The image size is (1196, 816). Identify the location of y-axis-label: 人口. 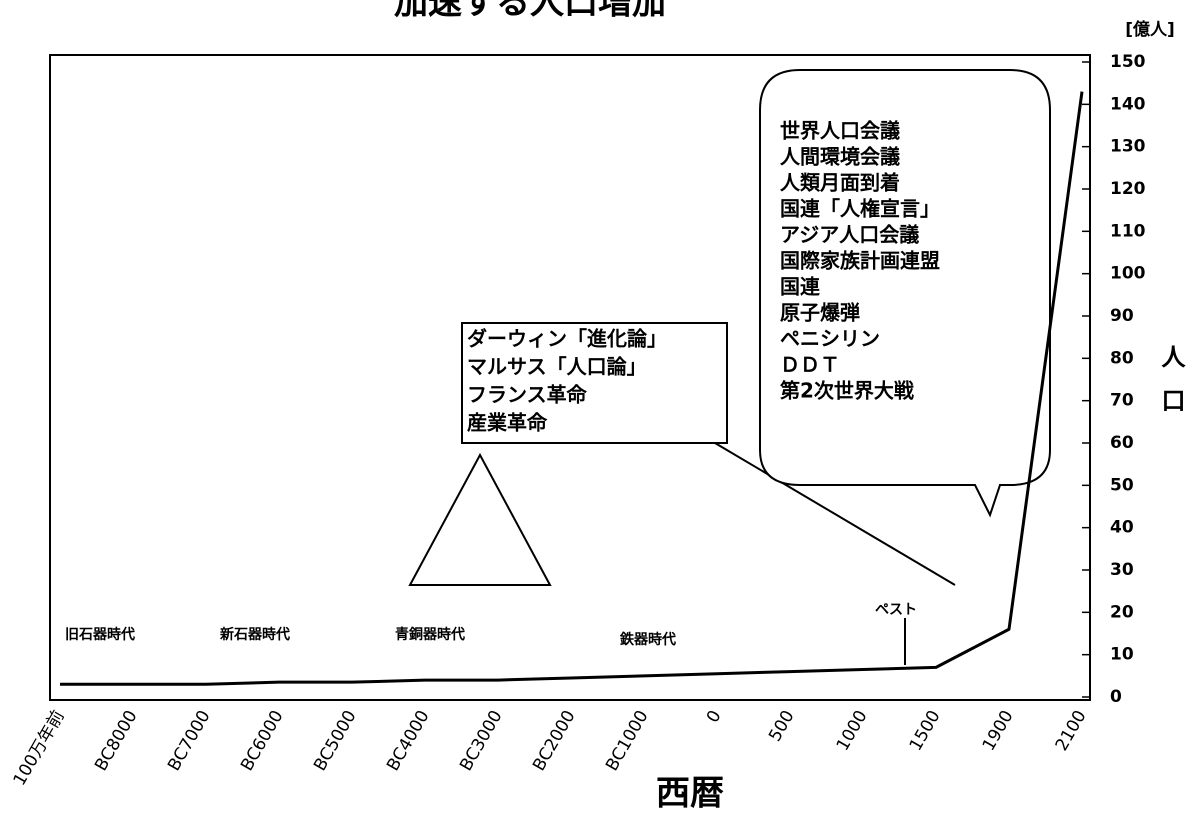
(1171, 388).